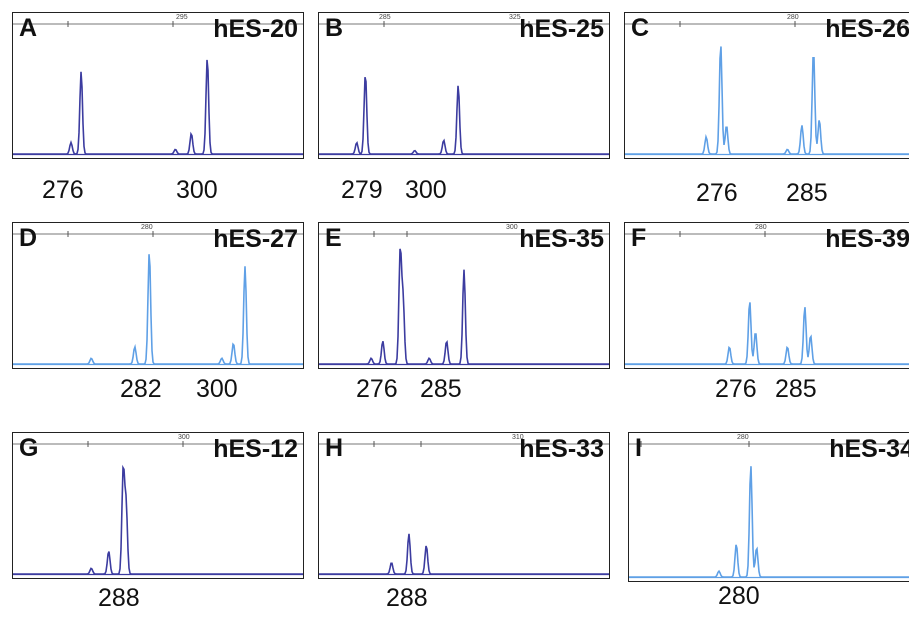  I want to click on ruler-label: 285, so click(385, 17).